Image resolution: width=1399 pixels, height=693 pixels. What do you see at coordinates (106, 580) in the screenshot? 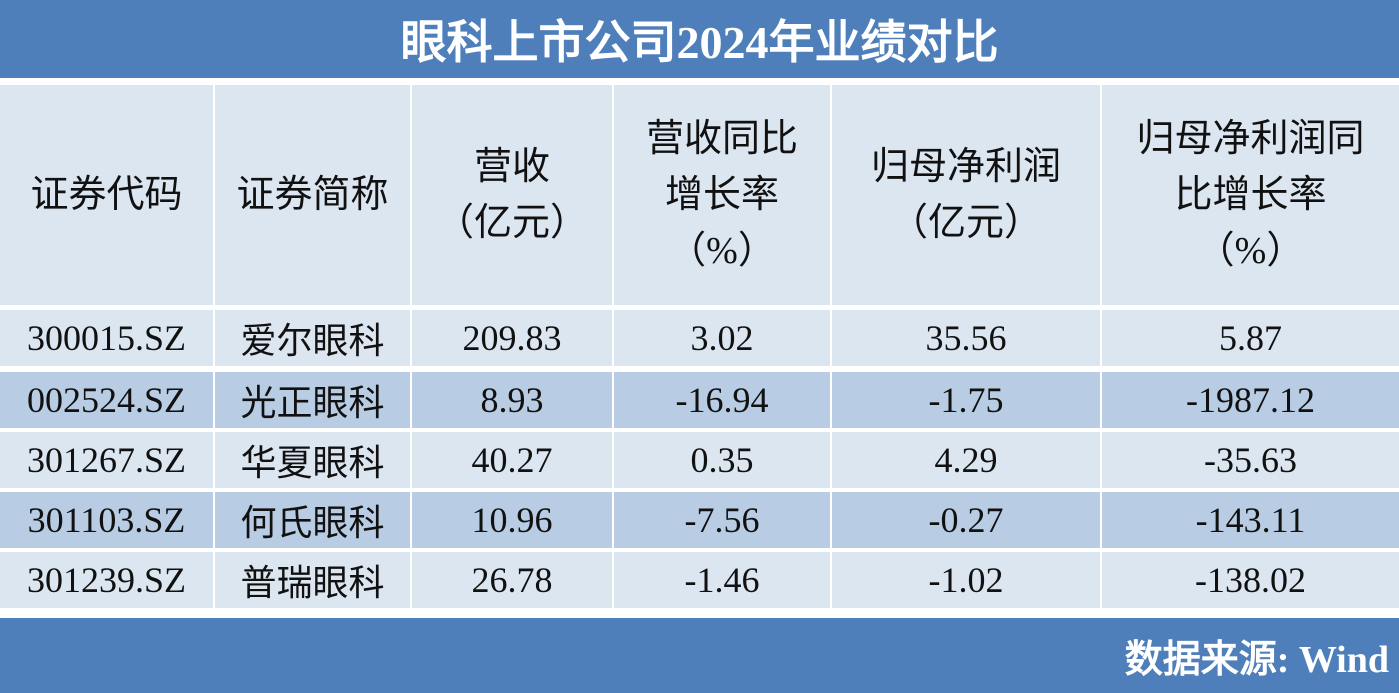
I see `table-cell: 301239.SZ` at bounding box center [106, 580].